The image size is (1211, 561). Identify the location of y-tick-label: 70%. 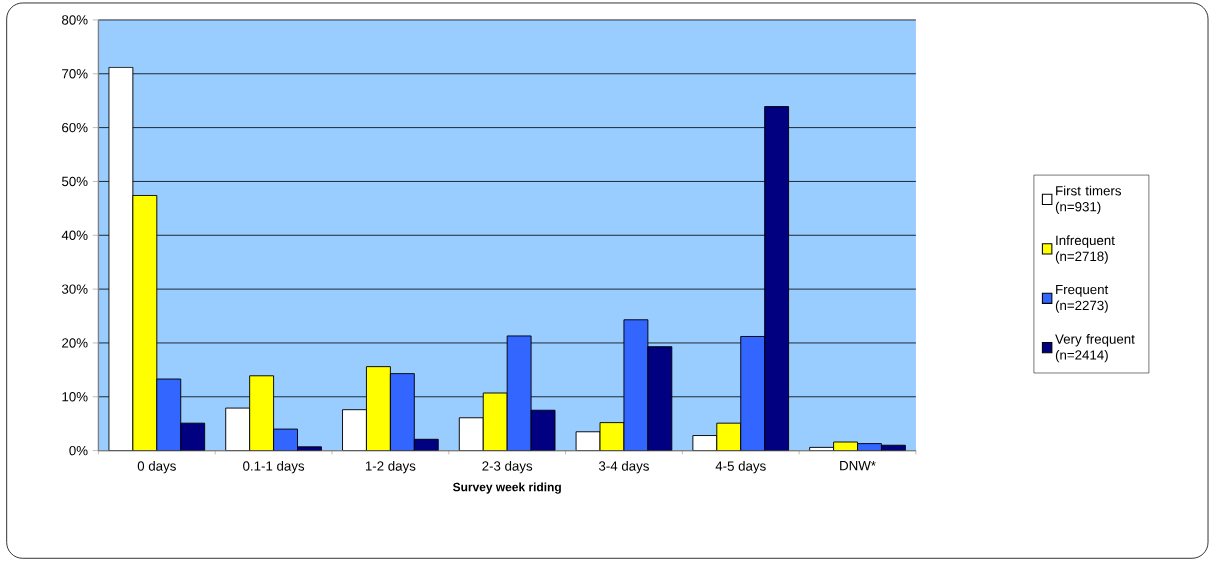
(75, 73).